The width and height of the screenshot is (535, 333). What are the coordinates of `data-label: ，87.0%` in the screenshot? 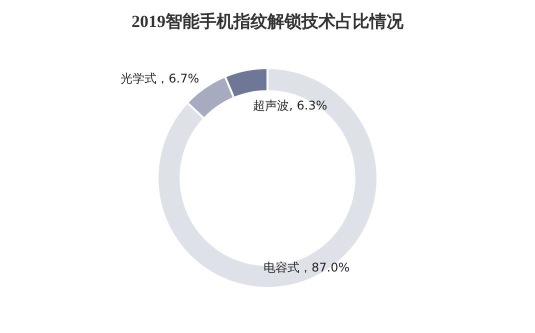 It's located at (325, 267).